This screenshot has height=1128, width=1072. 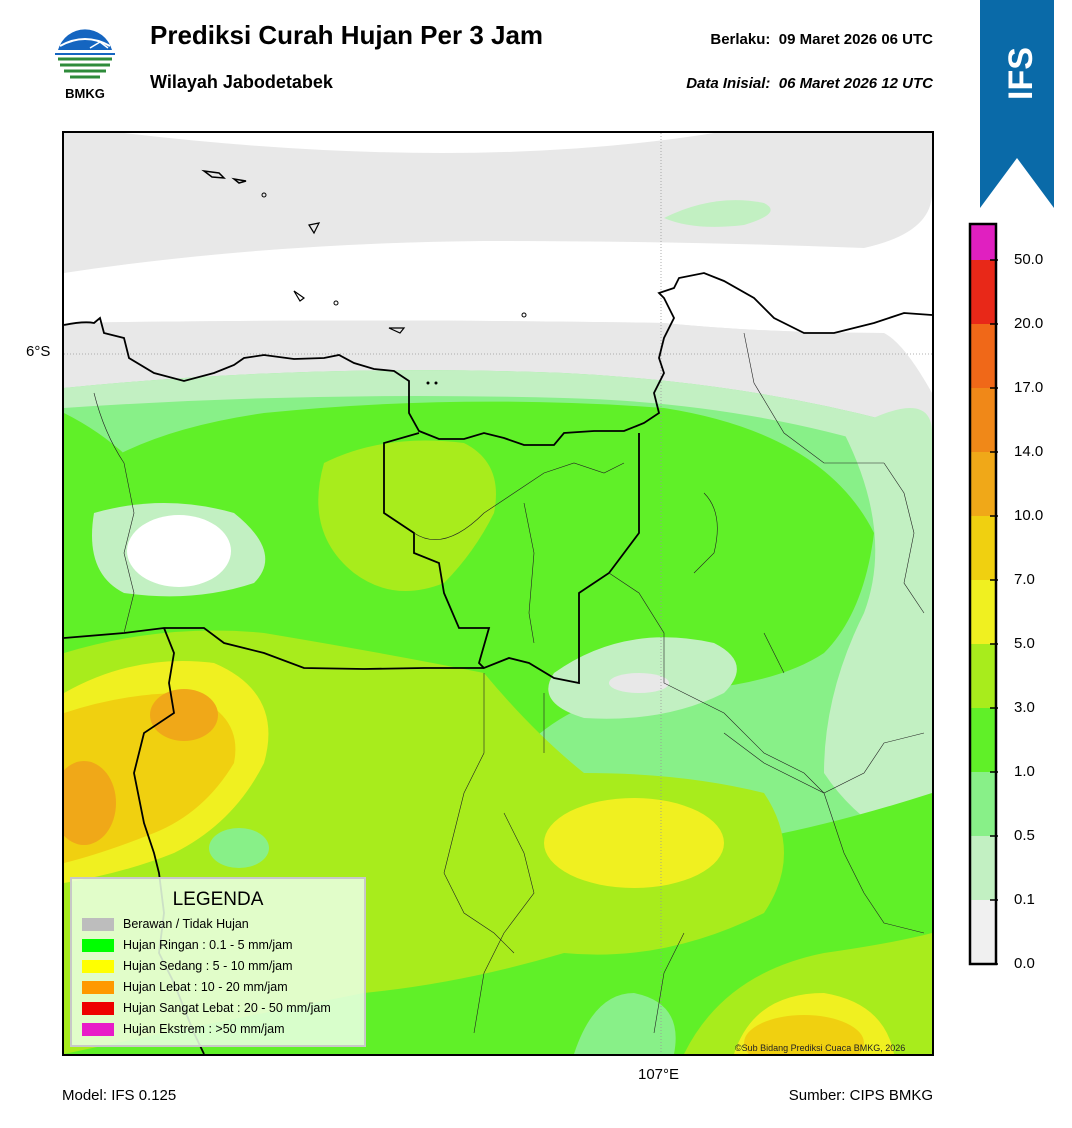 What do you see at coordinates (1024, 963) in the screenshot?
I see `colorbar-tick-label: 0.0` at bounding box center [1024, 963].